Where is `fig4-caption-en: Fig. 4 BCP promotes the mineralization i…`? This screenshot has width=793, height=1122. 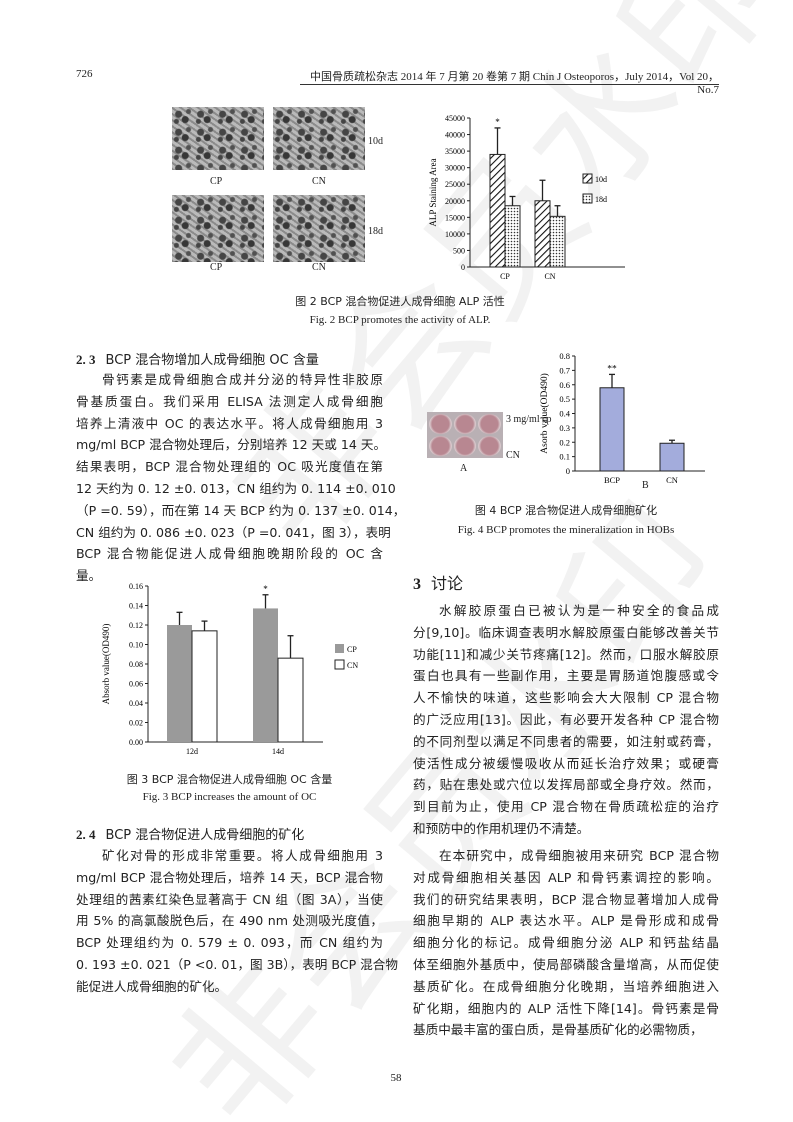
fig4-caption-en: Fig. 4 BCP promotes the mineralization i… is located at coordinates (566, 530).